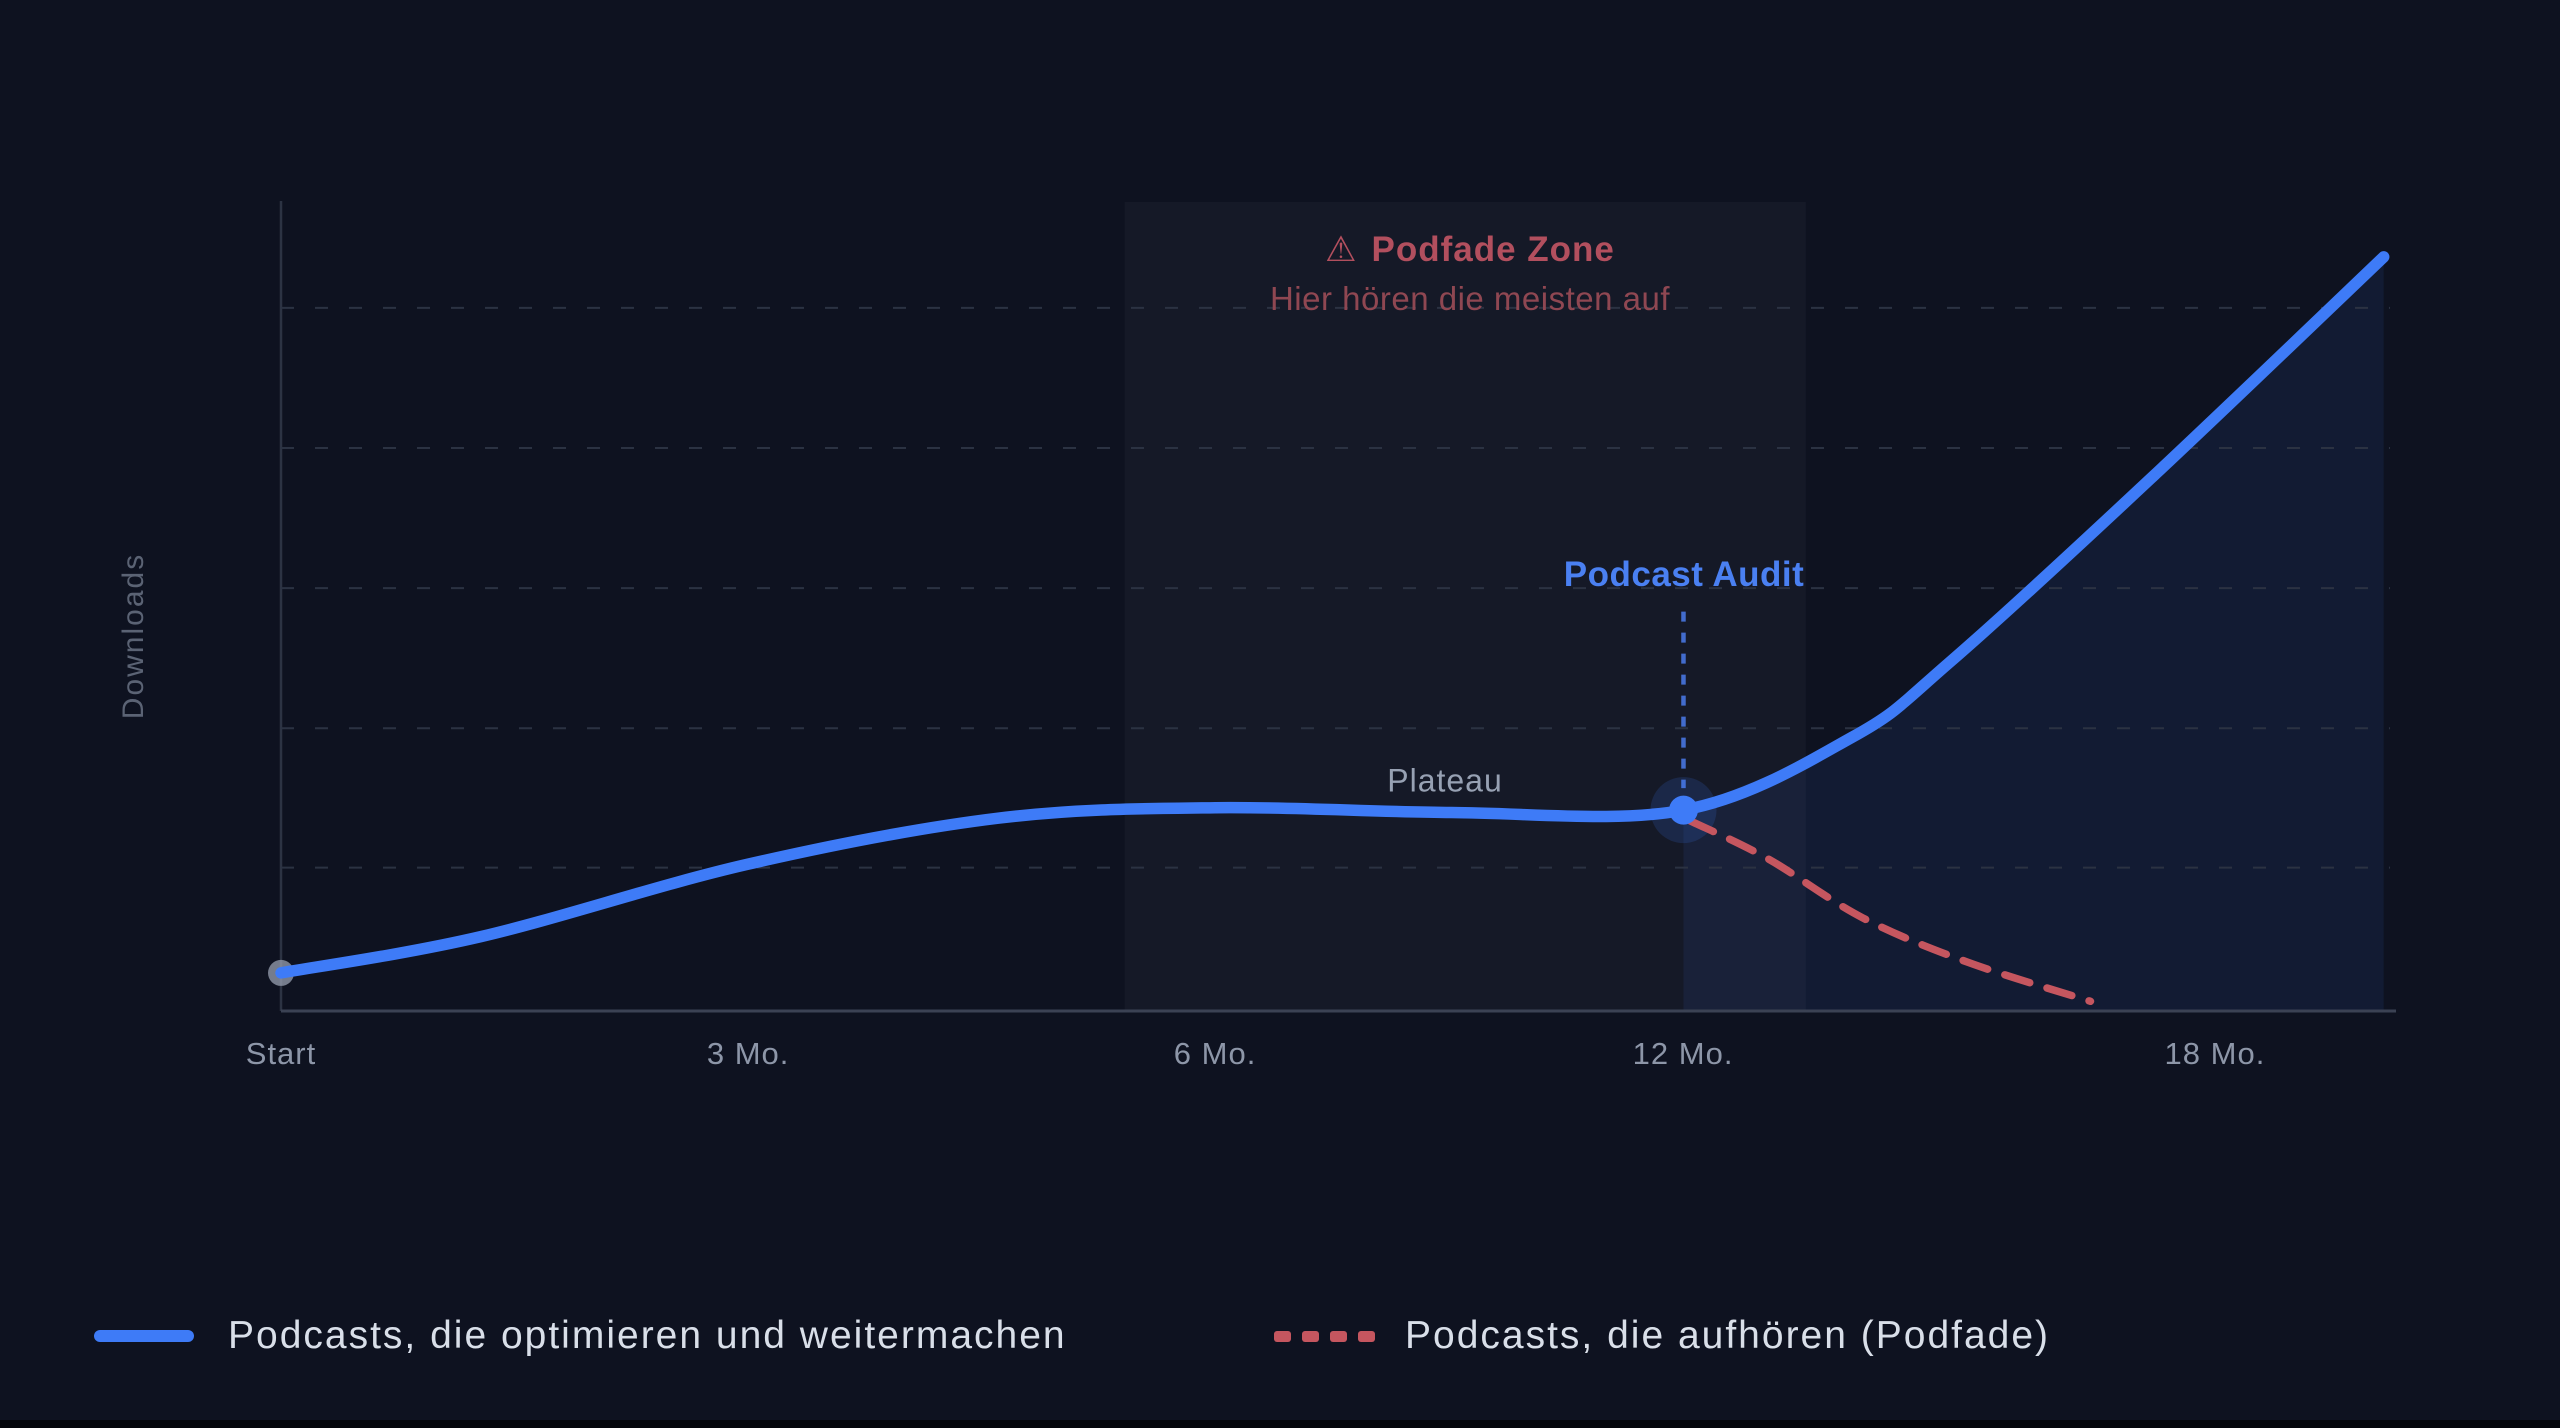 This screenshot has width=2560, height=1428. Describe the element at coordinates (1324, 1336) in the screenshot. I see `legend-dashed-line-swatch` at that location.